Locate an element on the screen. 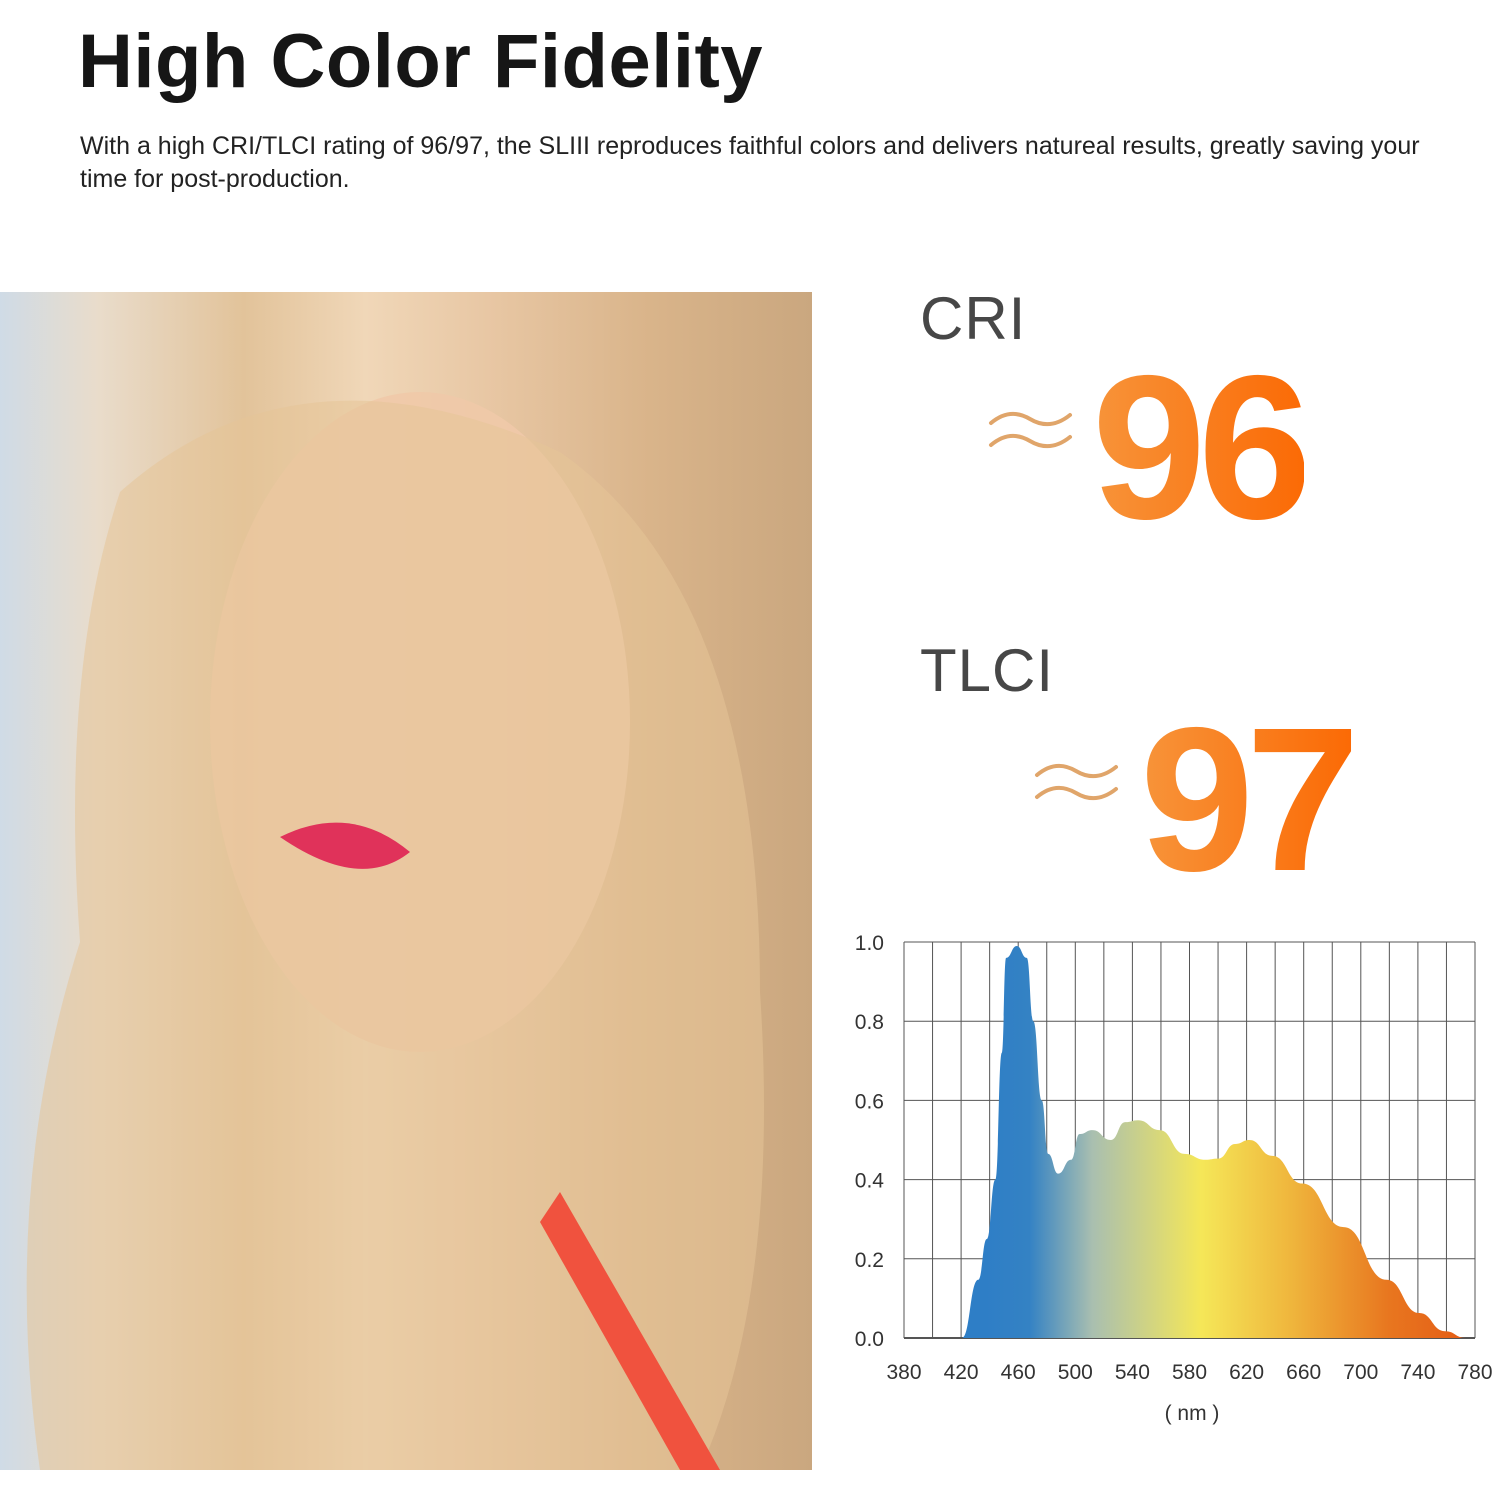  x-tick-label: 620 is located at coordinates (1246, 1372).